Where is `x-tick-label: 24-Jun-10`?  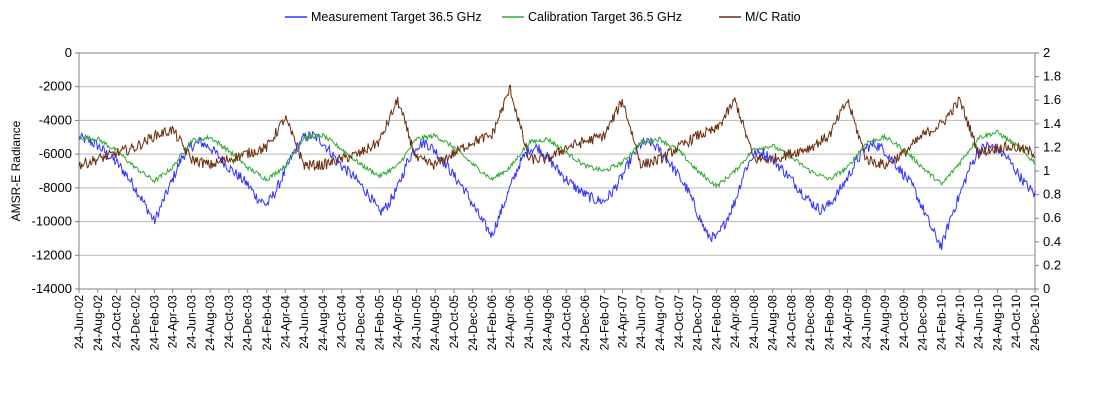
x-tick-label: 24-Jun-10 is located at coordinates (979, 322).